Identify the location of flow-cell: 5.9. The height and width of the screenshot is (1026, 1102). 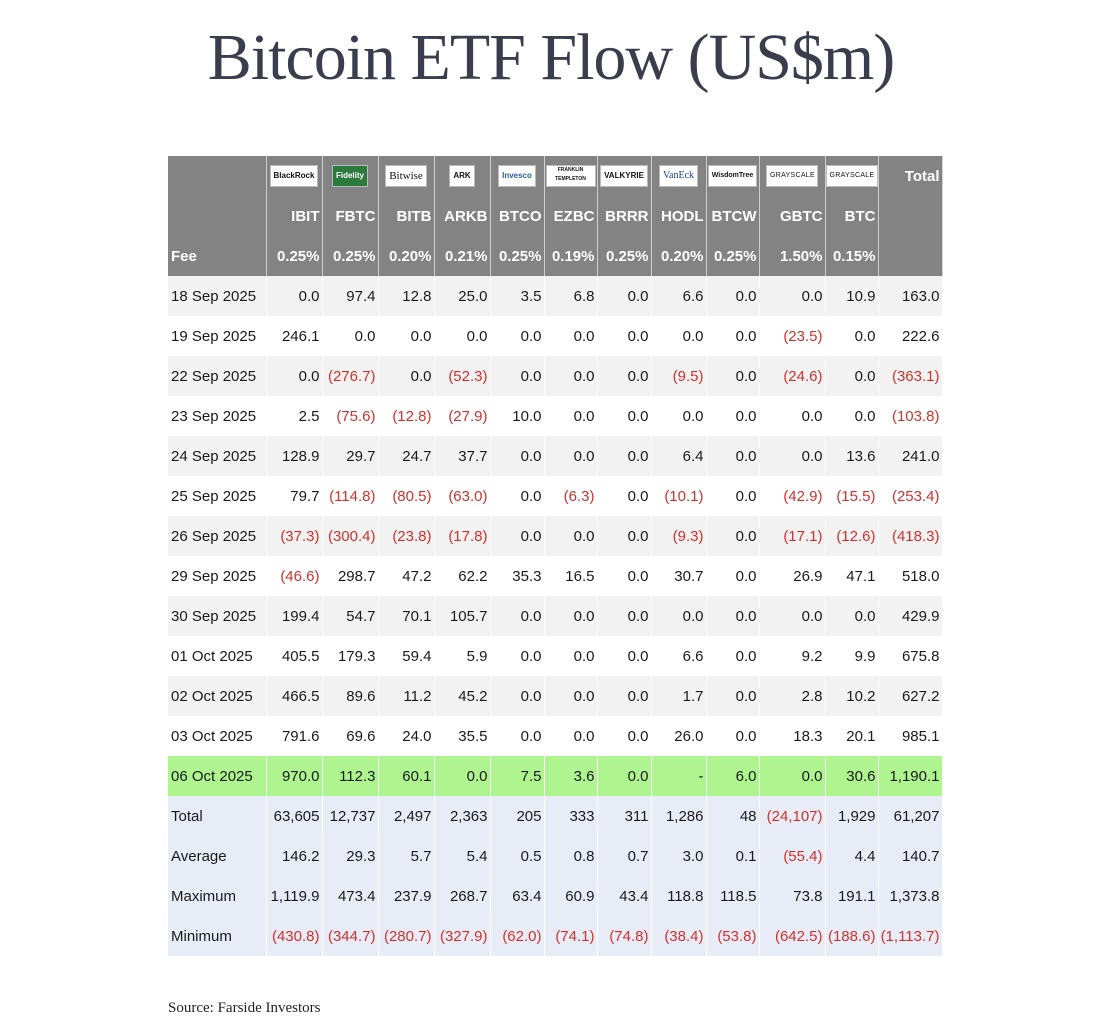
(462, 656).